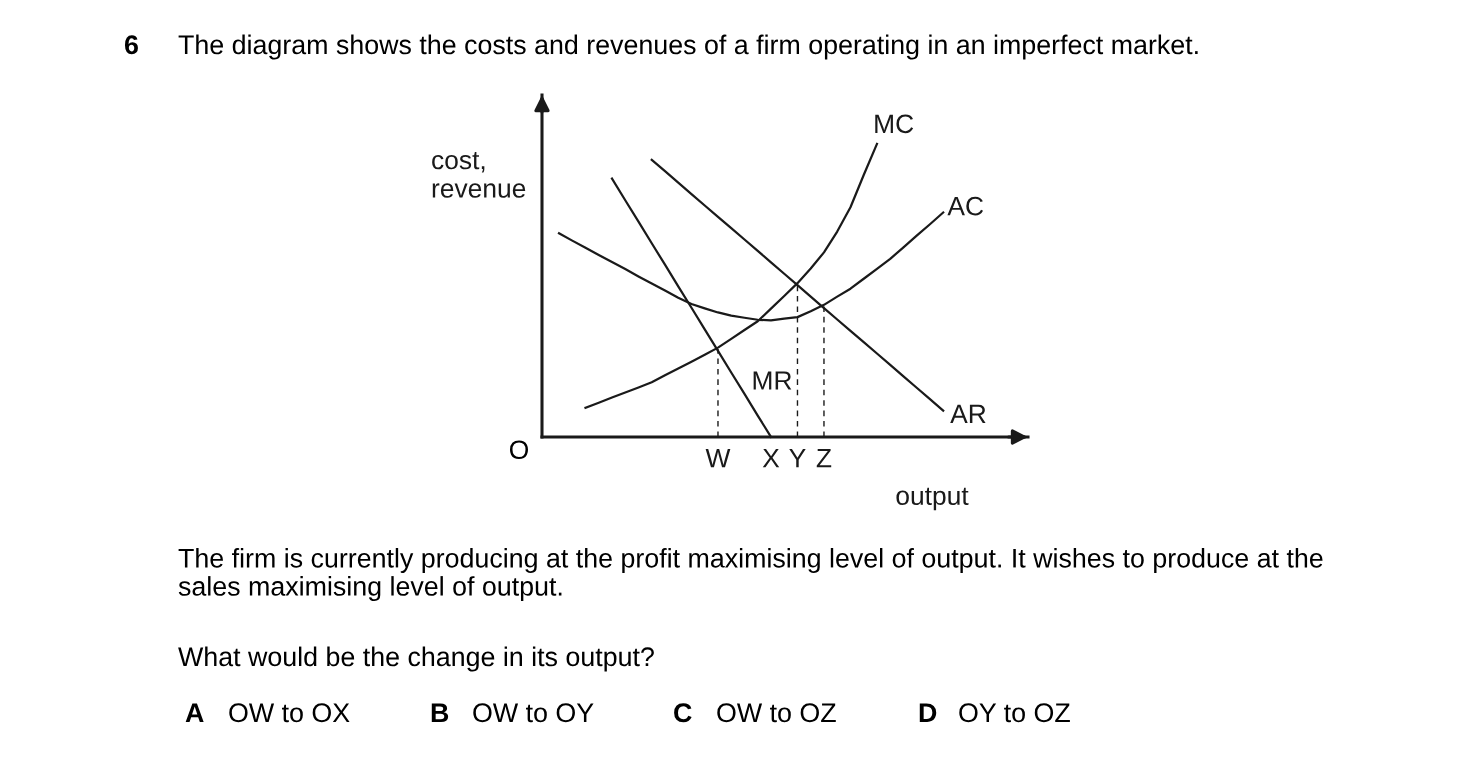 The height and width of the screenshot is (762, 1464). What do you see at coordinates (965, 206) in the screenshot?
I see `series-label: AC` at bounding box center [965, 206].